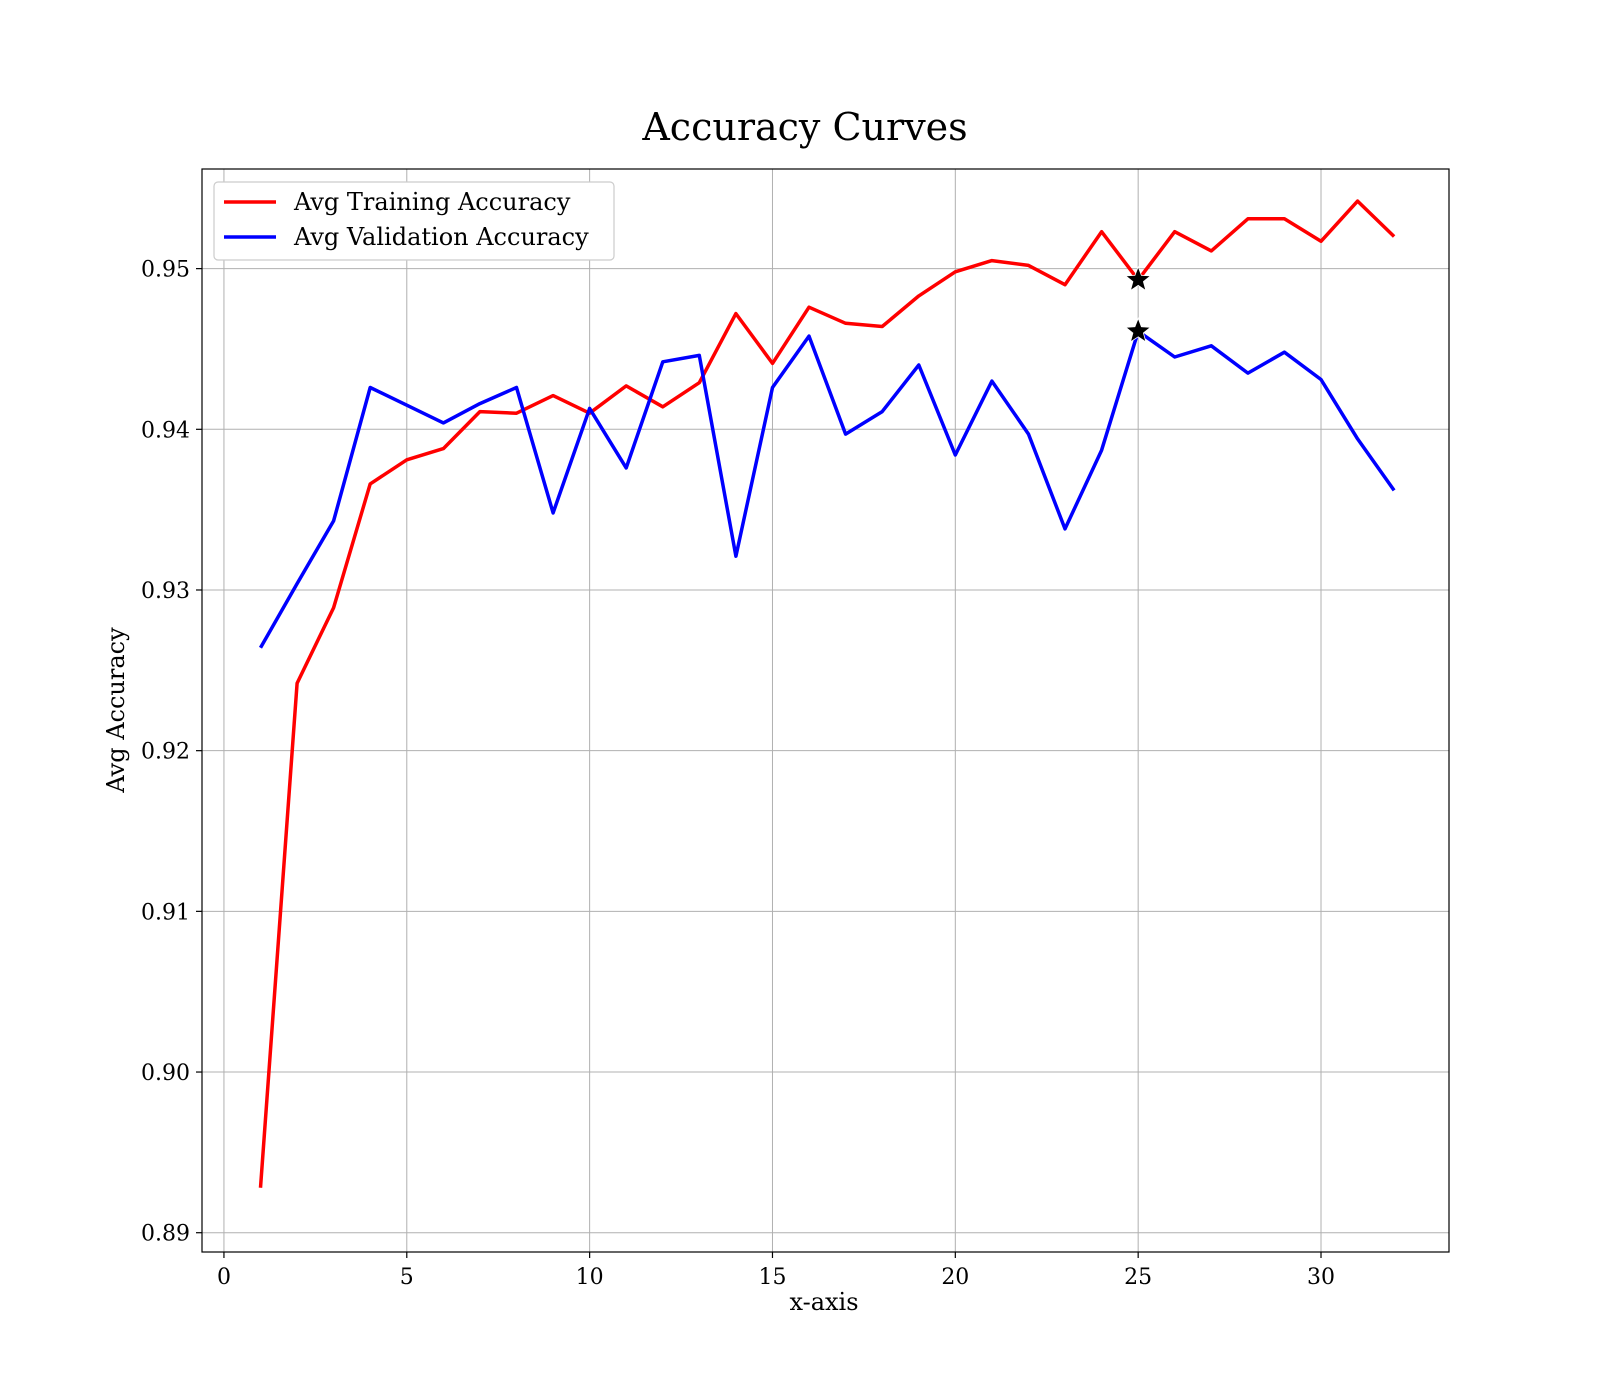  I want to click on x-tick-label: 30, so click(1321, 1277).